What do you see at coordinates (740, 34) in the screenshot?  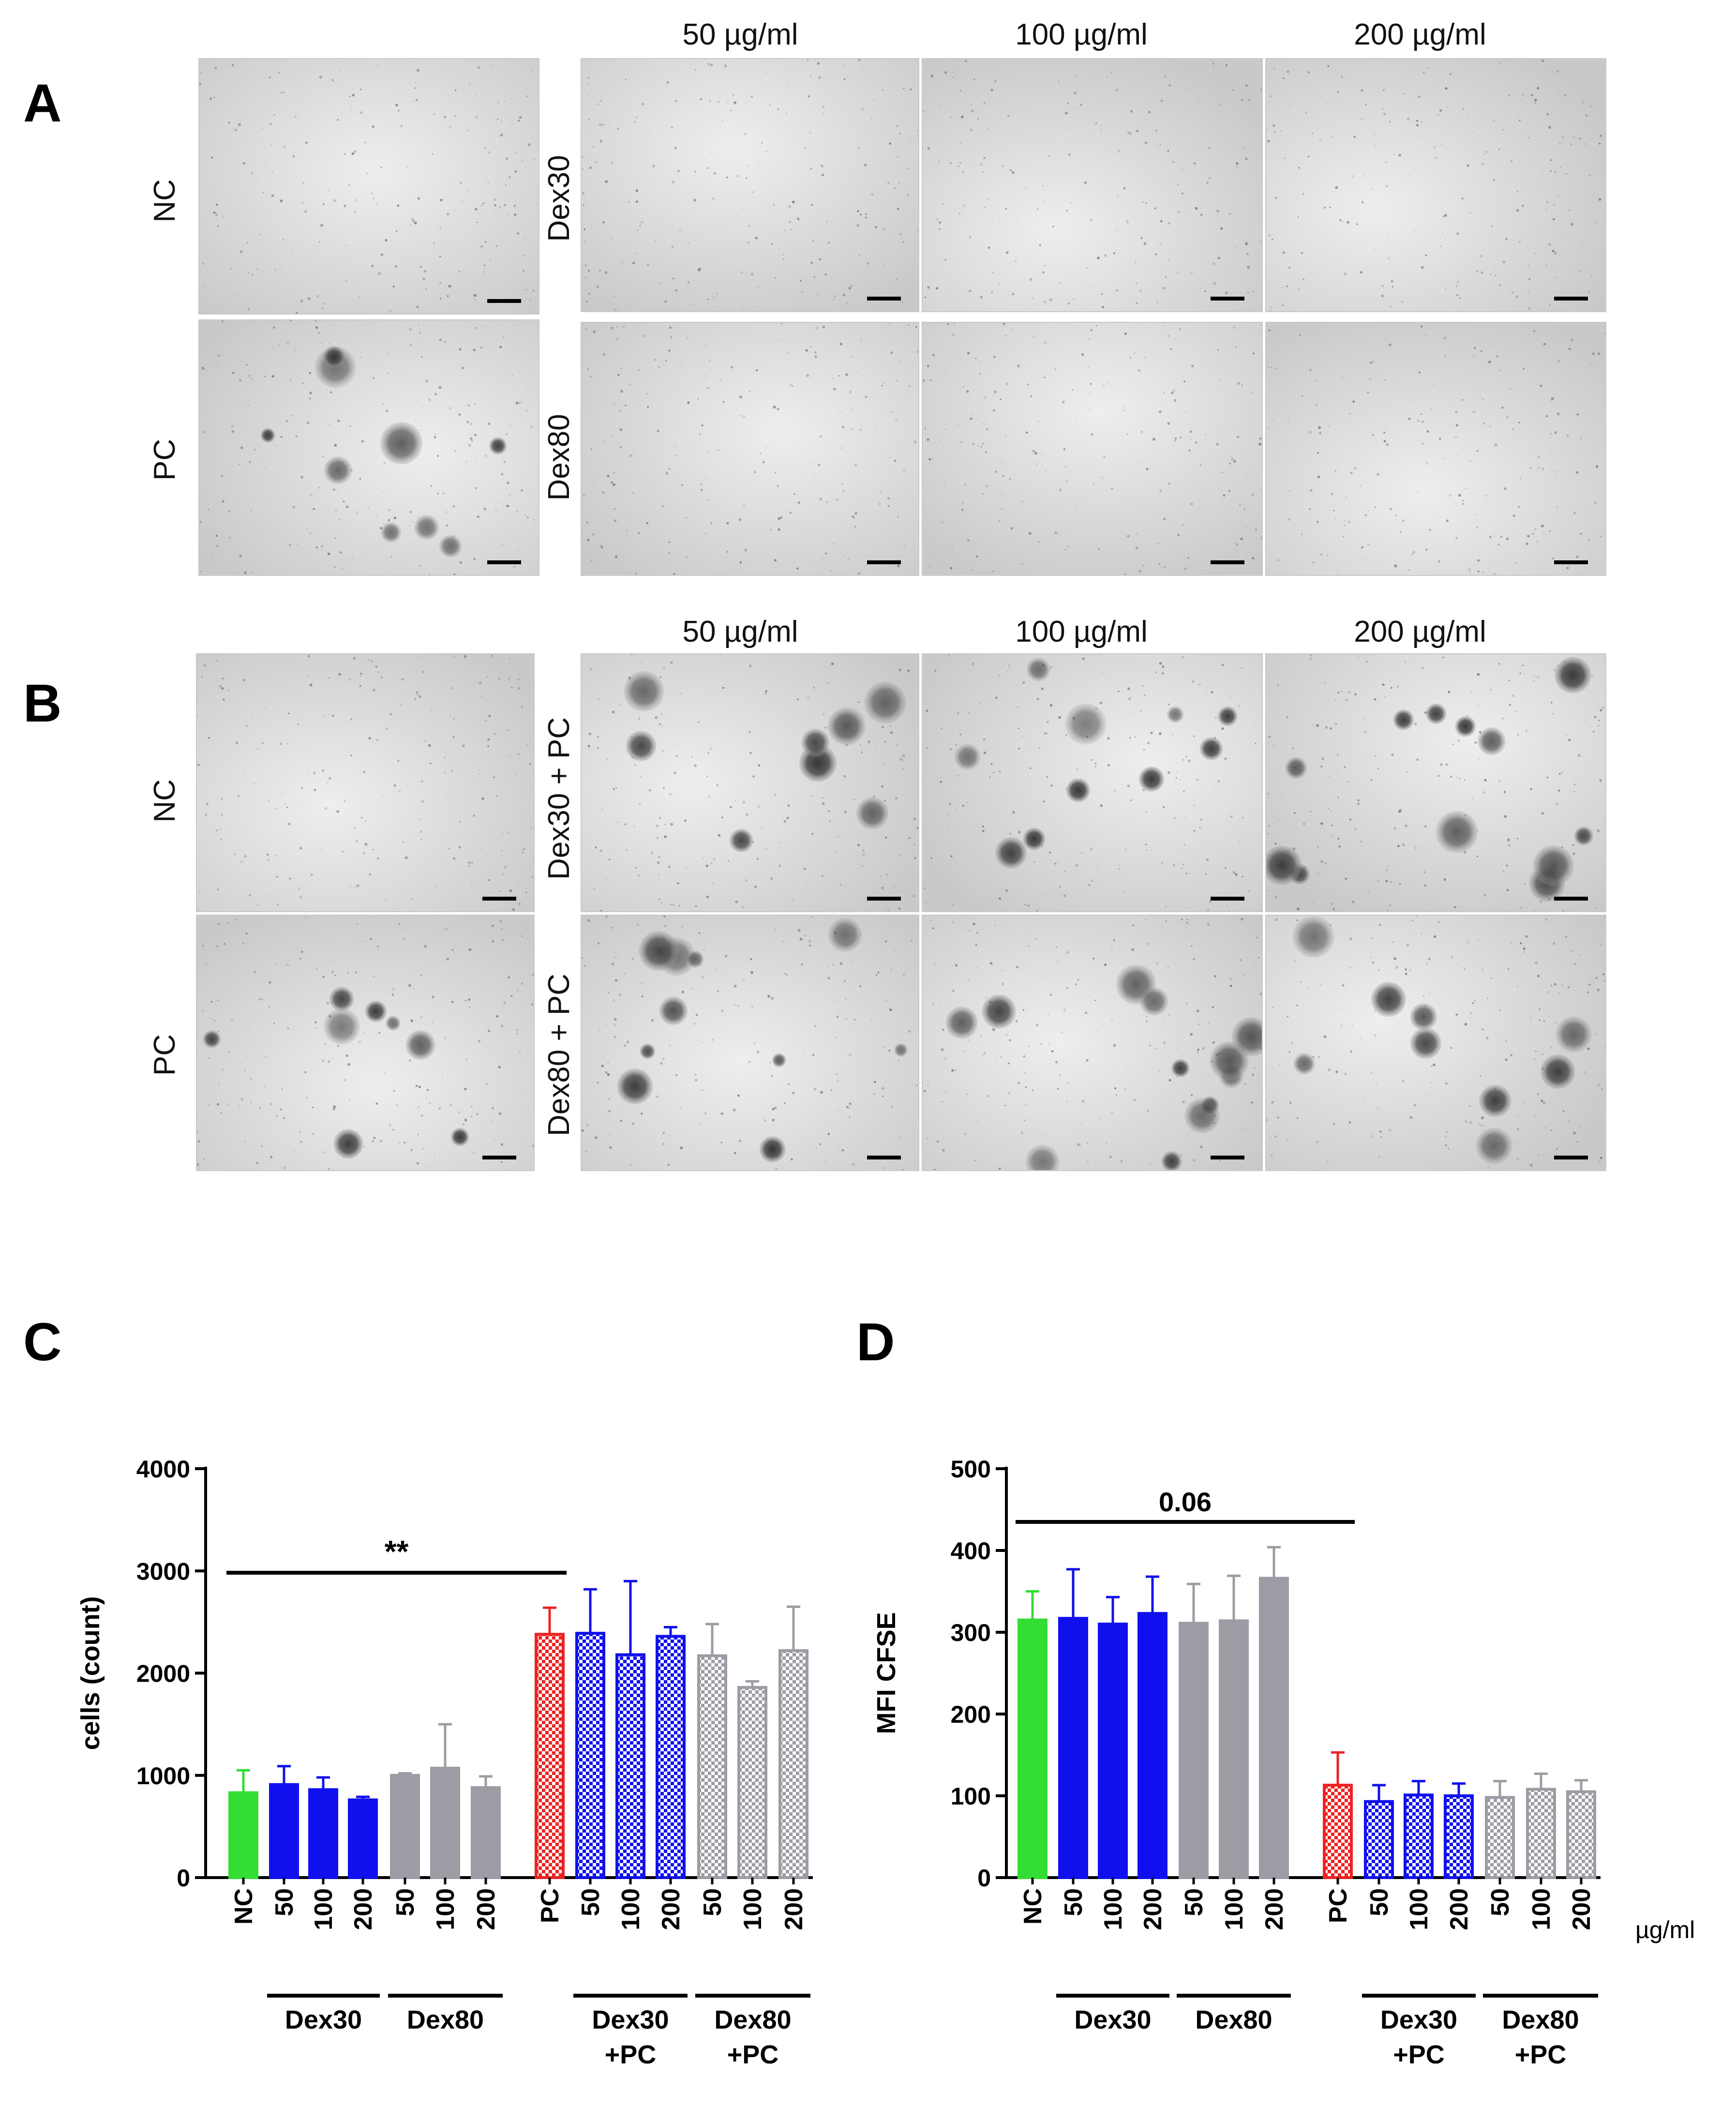 I see `panel-a-col-50: 50 µg/ml` at bounding box center [740, 34].